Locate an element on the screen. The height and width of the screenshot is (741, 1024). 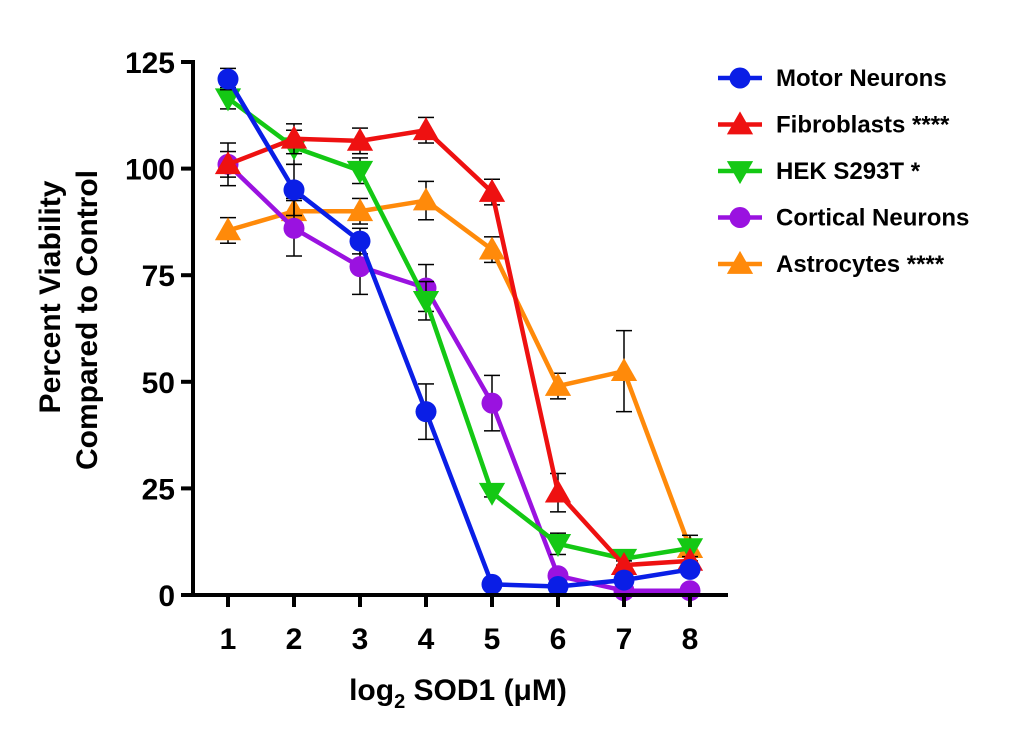
x-axis-title: log2 SOD1 (μM) is located at coordinates (458, 693).